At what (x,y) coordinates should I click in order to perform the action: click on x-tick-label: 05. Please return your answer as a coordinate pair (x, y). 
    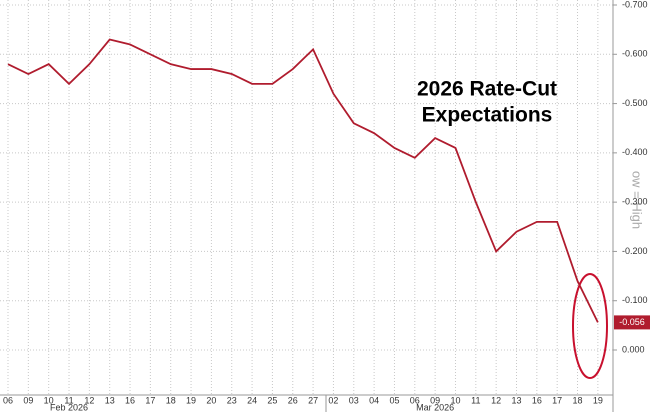
    Looking at the image, I should click on (394, 400).